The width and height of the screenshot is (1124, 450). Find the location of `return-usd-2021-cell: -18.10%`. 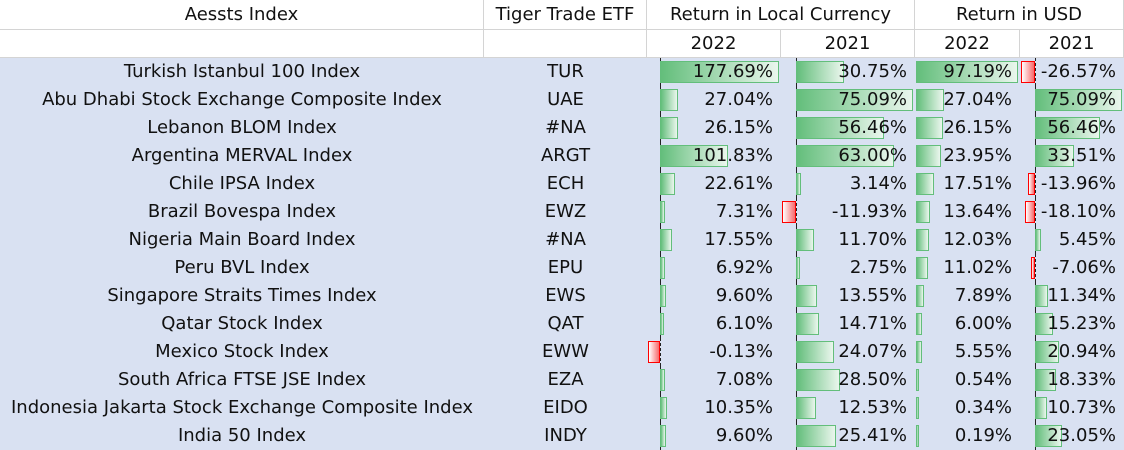

return-usd-2021-cell: -18.10% is located at coordinates (1072, 212).